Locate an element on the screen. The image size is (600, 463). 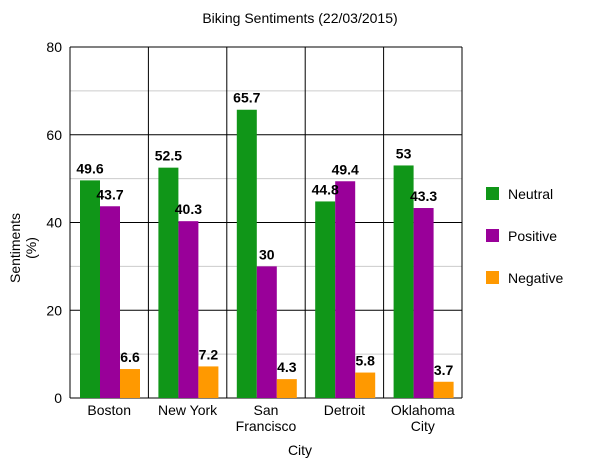
legend: Neutral Positive Negative is located at coordinates (524, 236).